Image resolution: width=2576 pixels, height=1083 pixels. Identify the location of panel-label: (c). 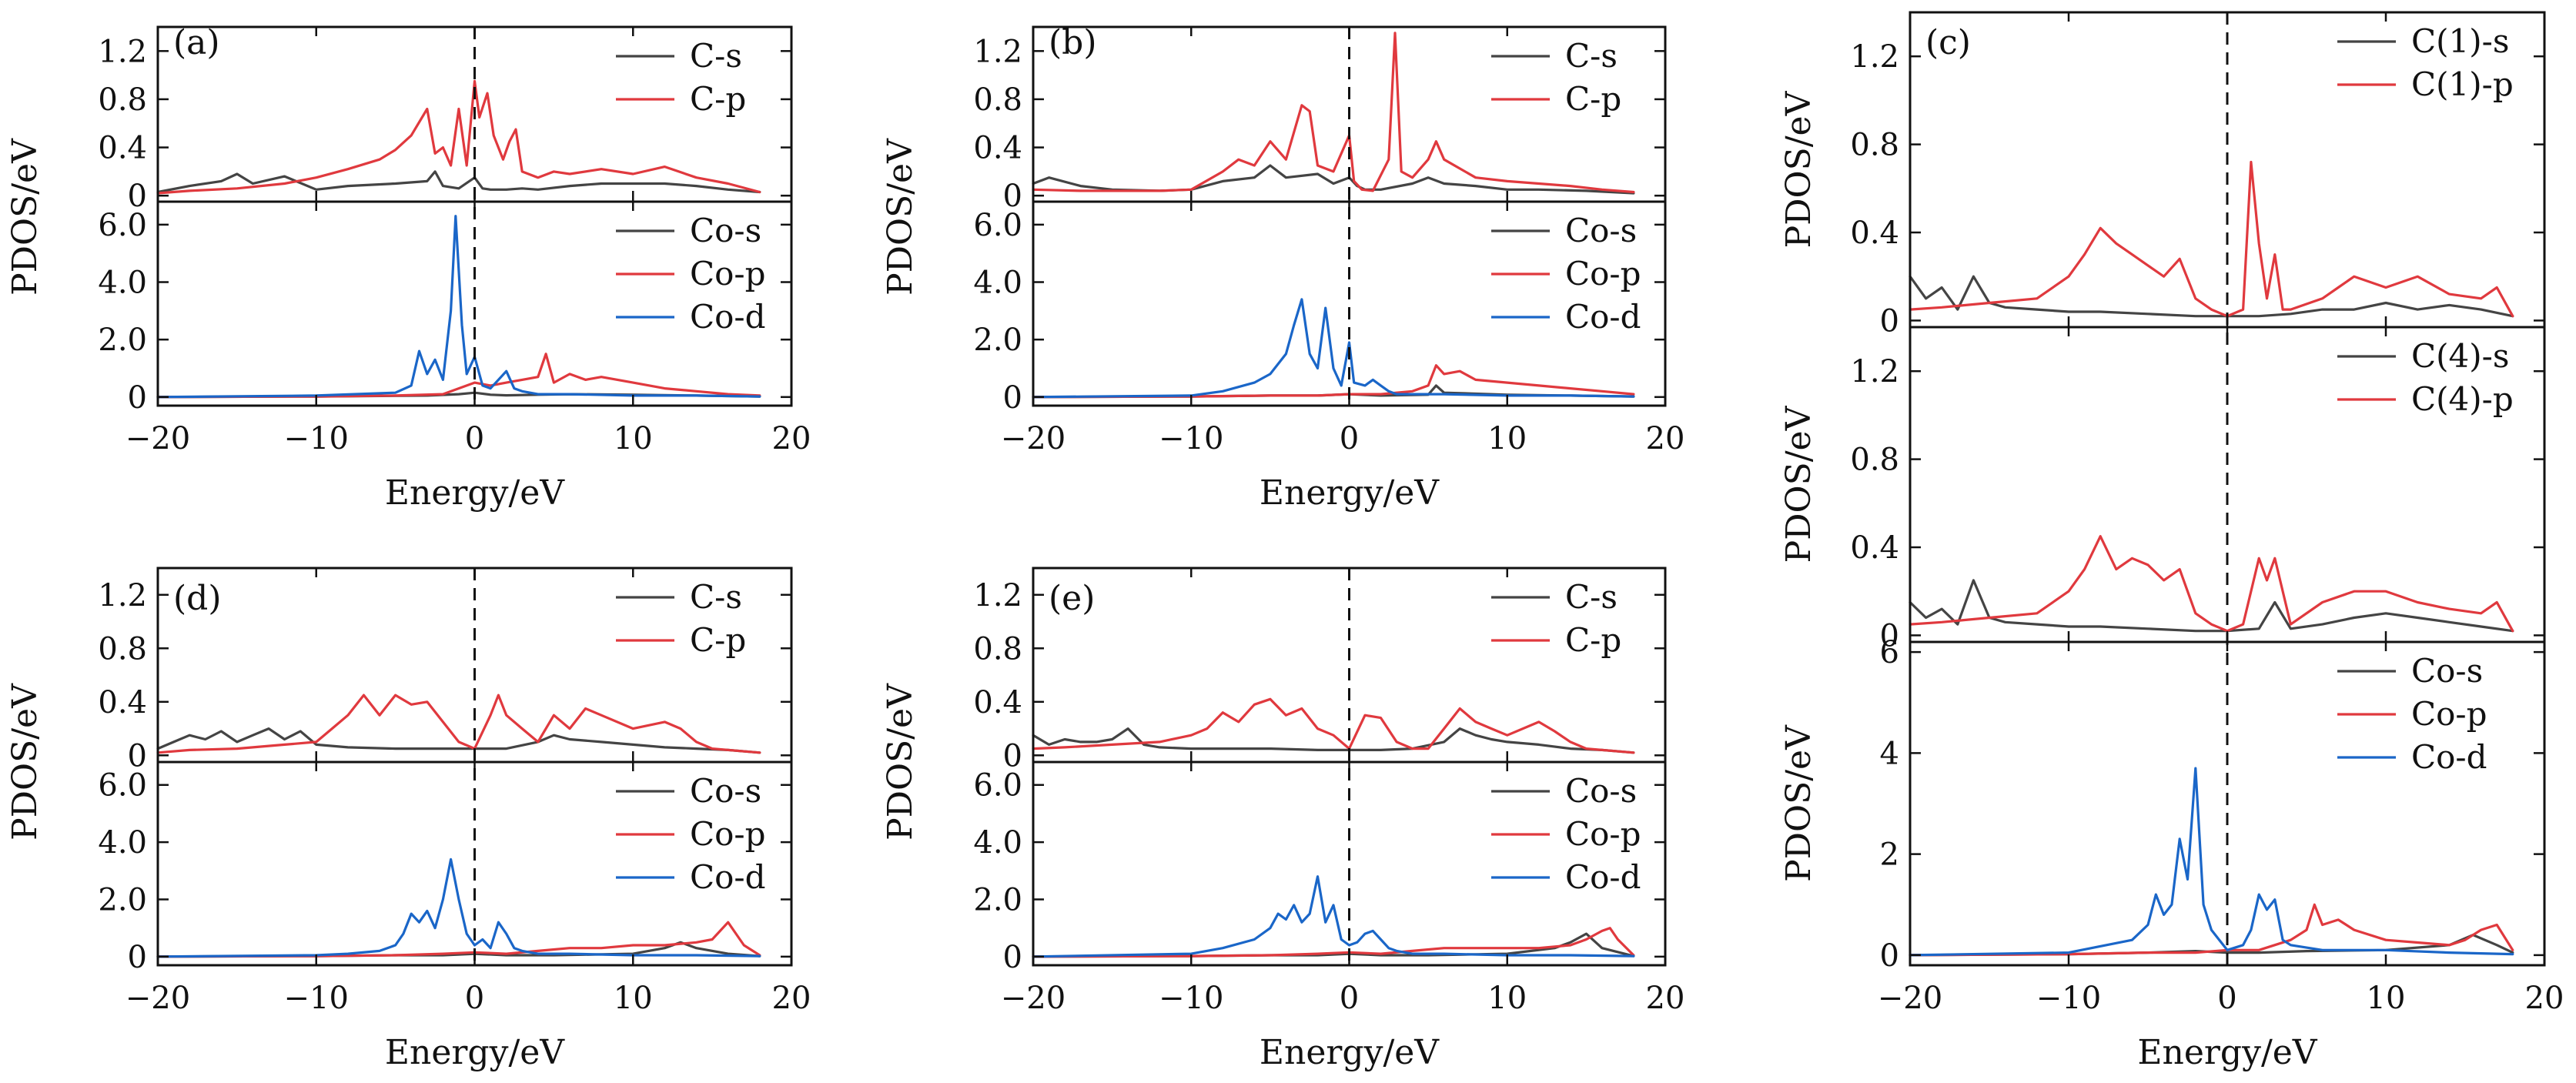
(1948, 42).